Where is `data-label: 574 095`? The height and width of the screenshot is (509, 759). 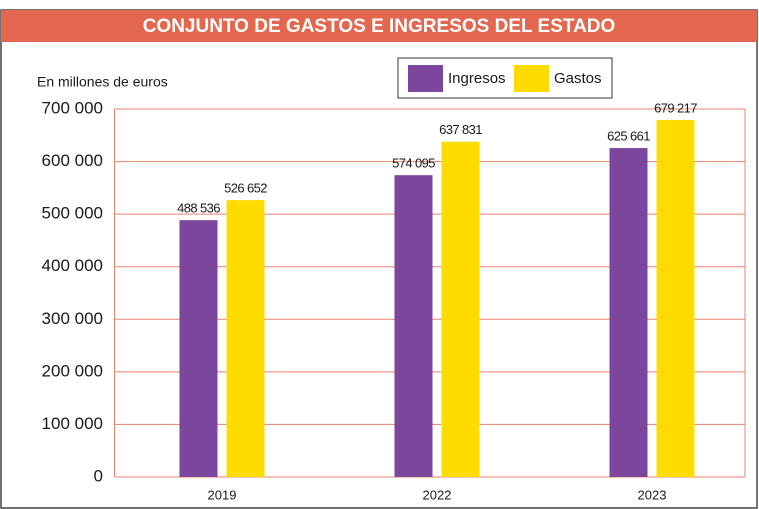
data-label: 574 095 is located at coordinates (413, 163).